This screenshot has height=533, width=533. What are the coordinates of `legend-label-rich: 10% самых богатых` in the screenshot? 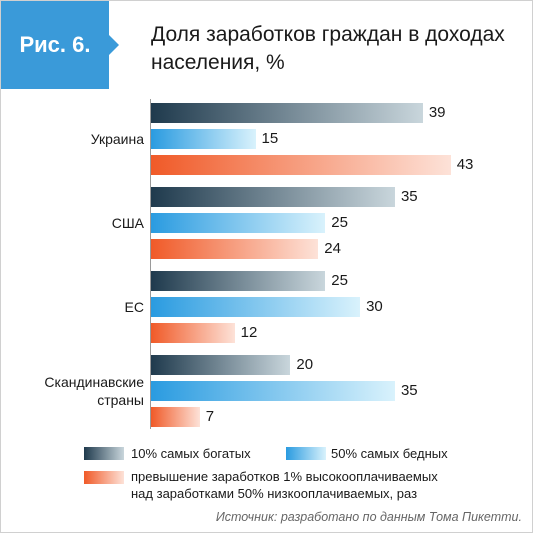 It's located at (191, 453).